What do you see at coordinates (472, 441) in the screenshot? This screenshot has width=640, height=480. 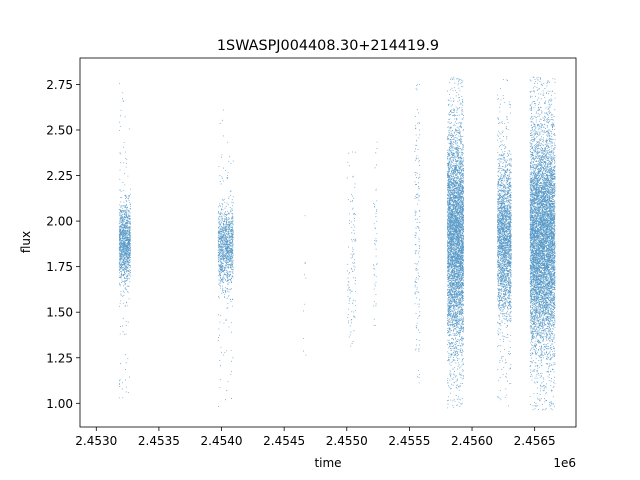 I see `x-tick-label: 2.4560` at bounding box center [472, 441].